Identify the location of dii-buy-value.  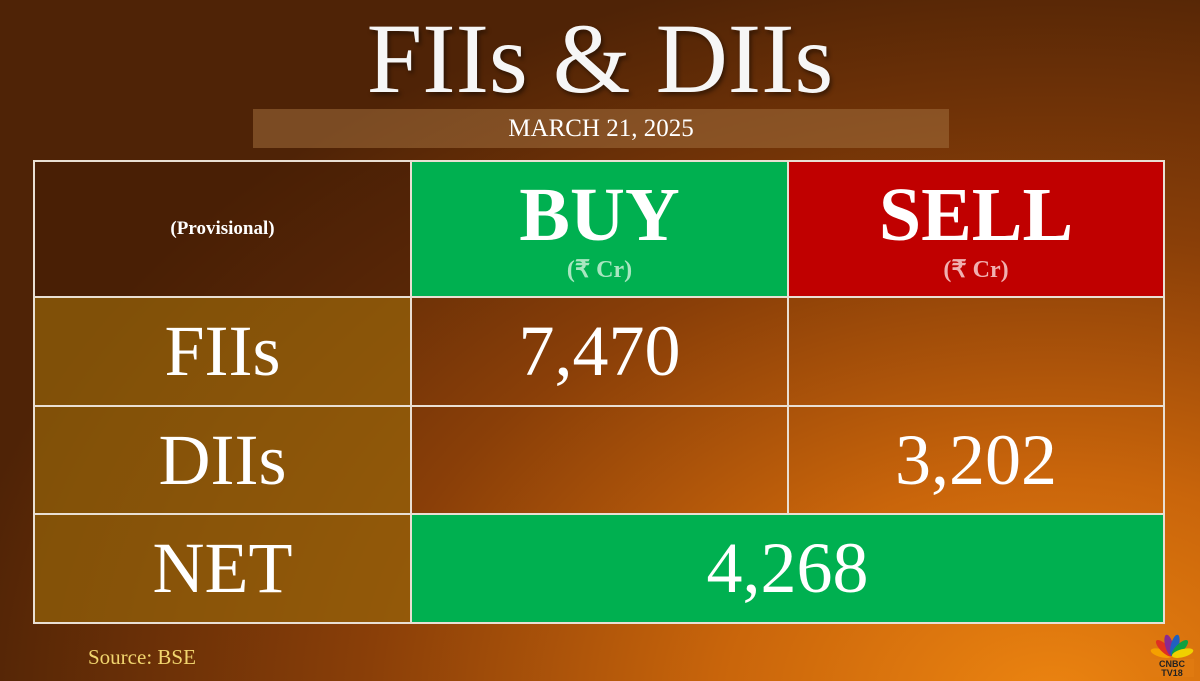
(599, 460).